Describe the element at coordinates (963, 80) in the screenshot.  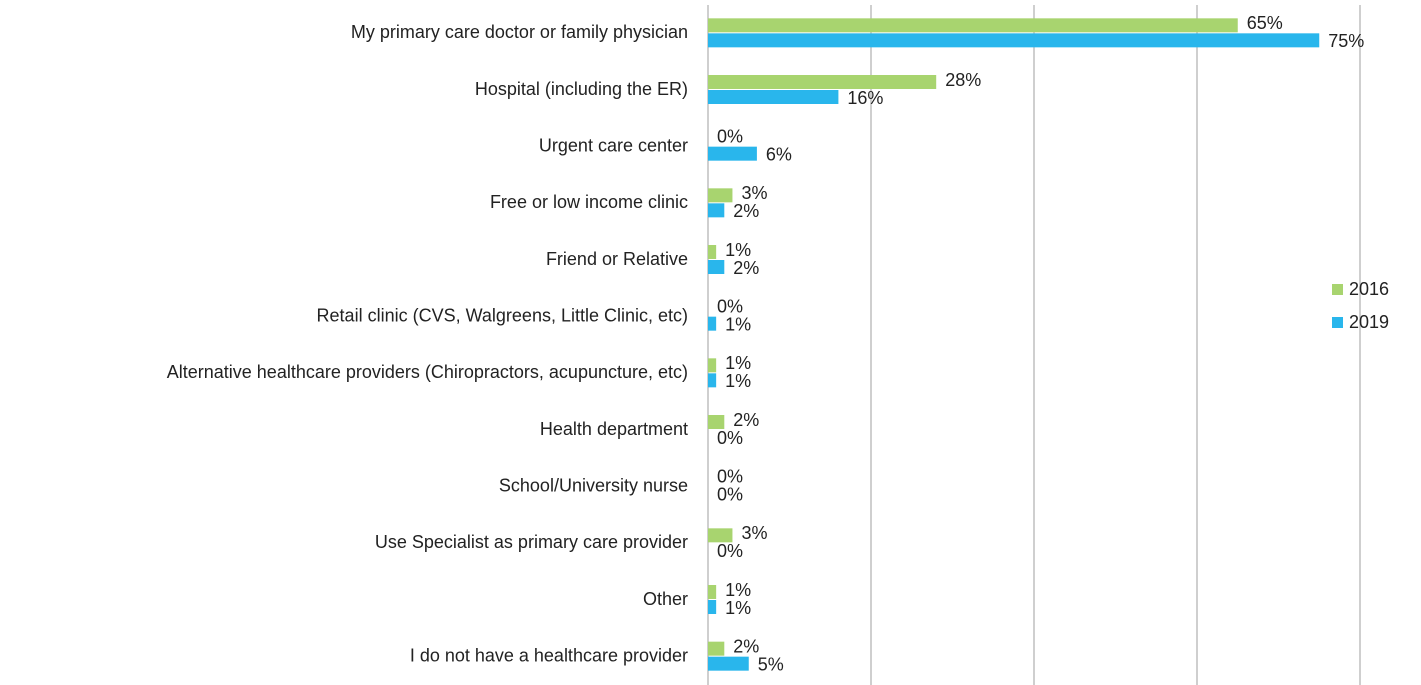
I see `value-label: 28%` at that location.